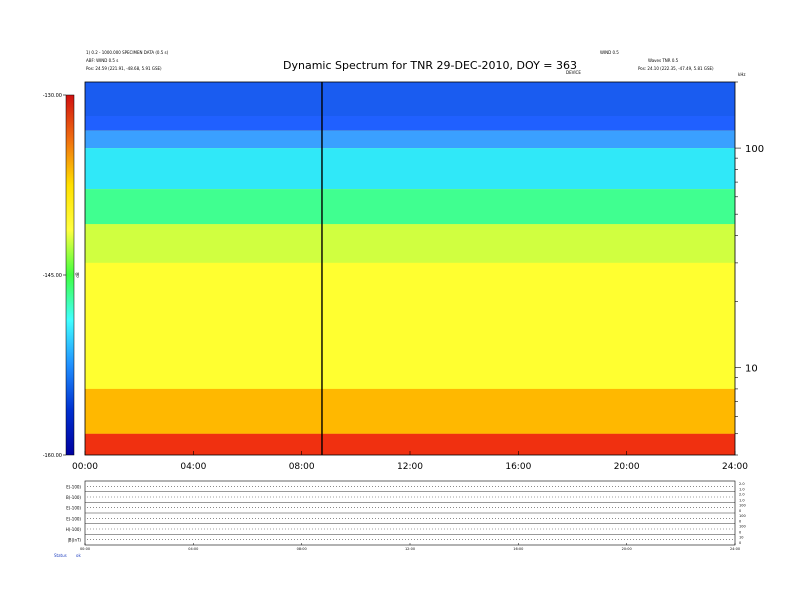 The height and width of the screenshot is (612, 792). Describe the element at coordinates (754, 149) in the screenshot. I see `y-tick-label: 100` at that location.